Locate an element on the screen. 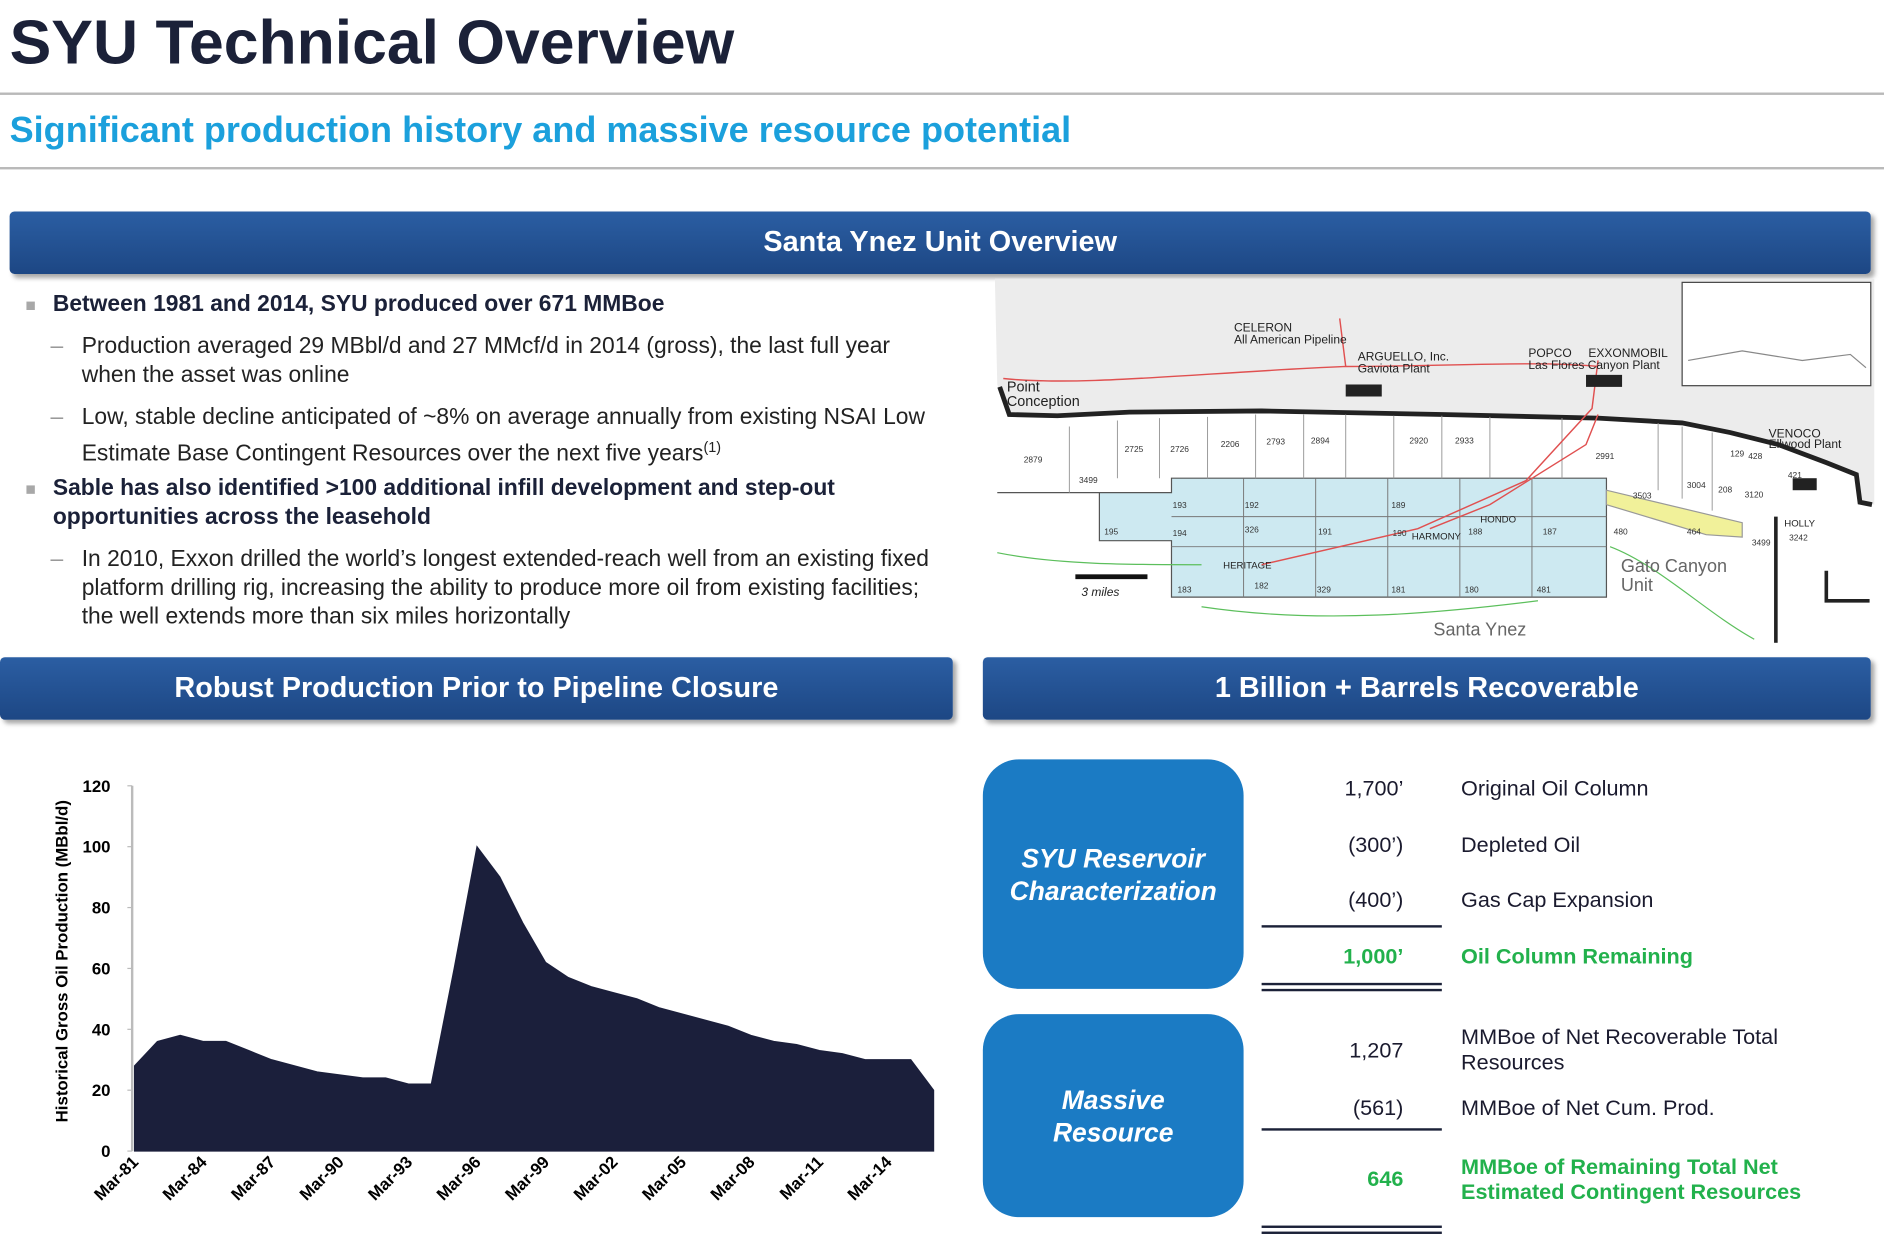  x-tick-label: Mar-81 is located at coordinates (116, 1178).